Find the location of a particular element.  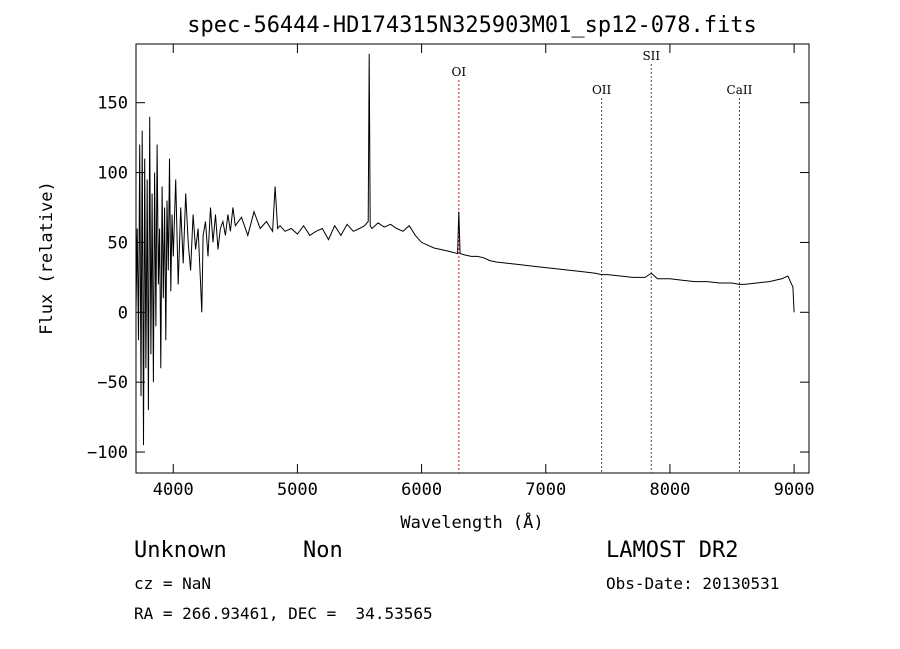

x-axis-label: Wavelength (Å) is located at coordinates (471, 522).